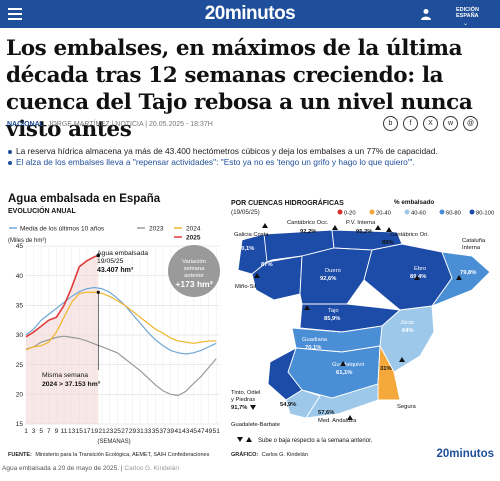 The image size is (500, 481). What do you see at coordinates (115, 270) in the screenshot?
I see `annotation-current-value: 43.407 hm³` at bounding box center [115, 270].